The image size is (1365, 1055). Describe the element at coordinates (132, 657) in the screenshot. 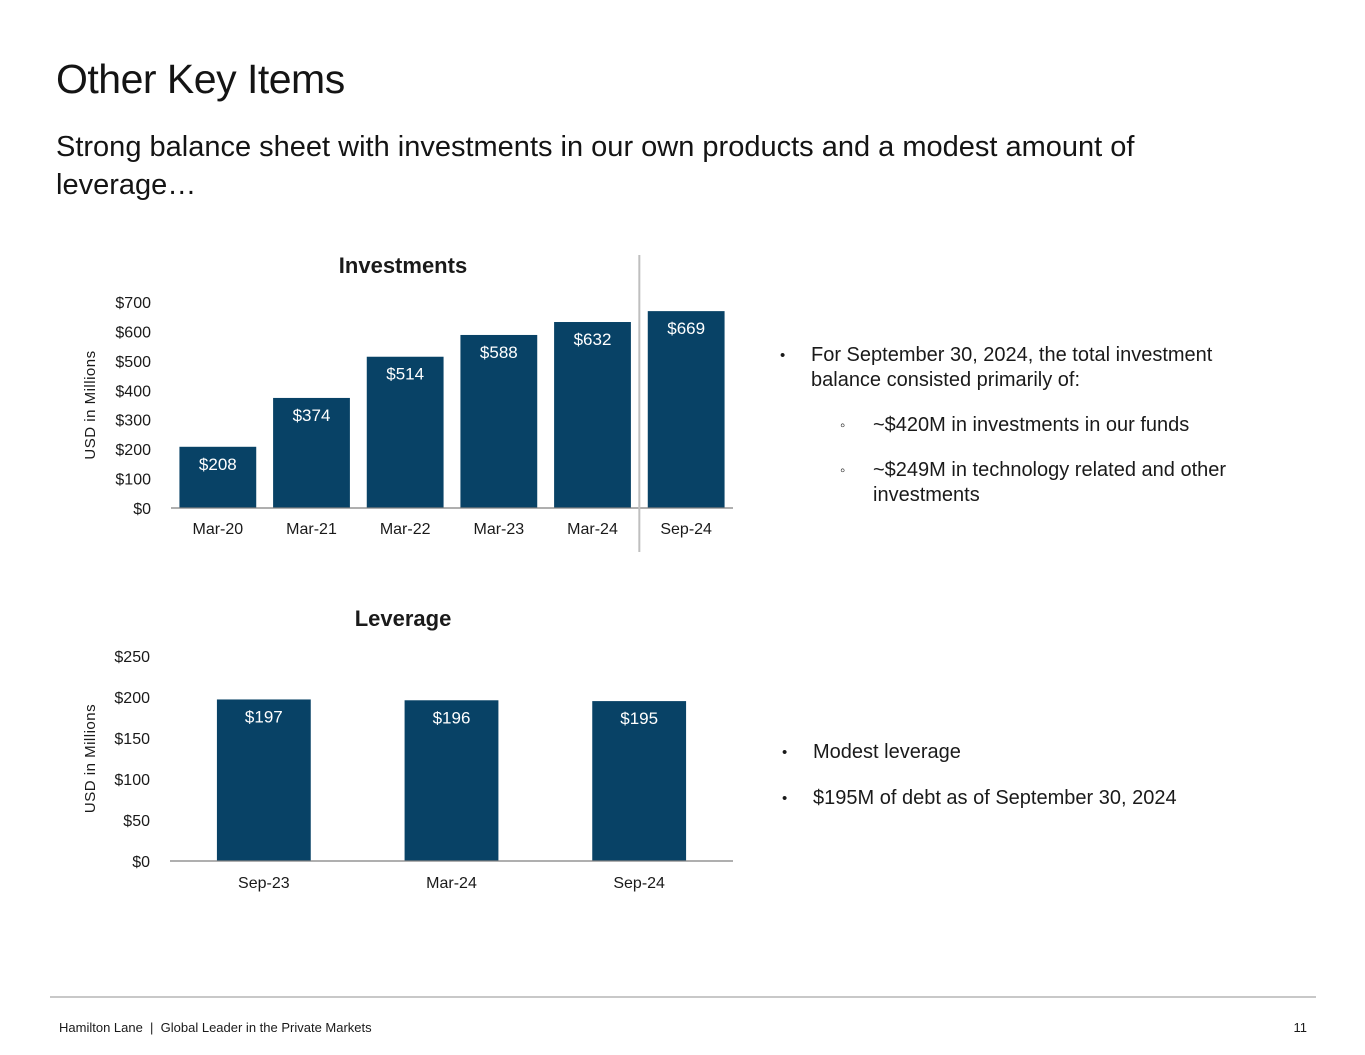

I see `y-tick-label: $250` at that location.